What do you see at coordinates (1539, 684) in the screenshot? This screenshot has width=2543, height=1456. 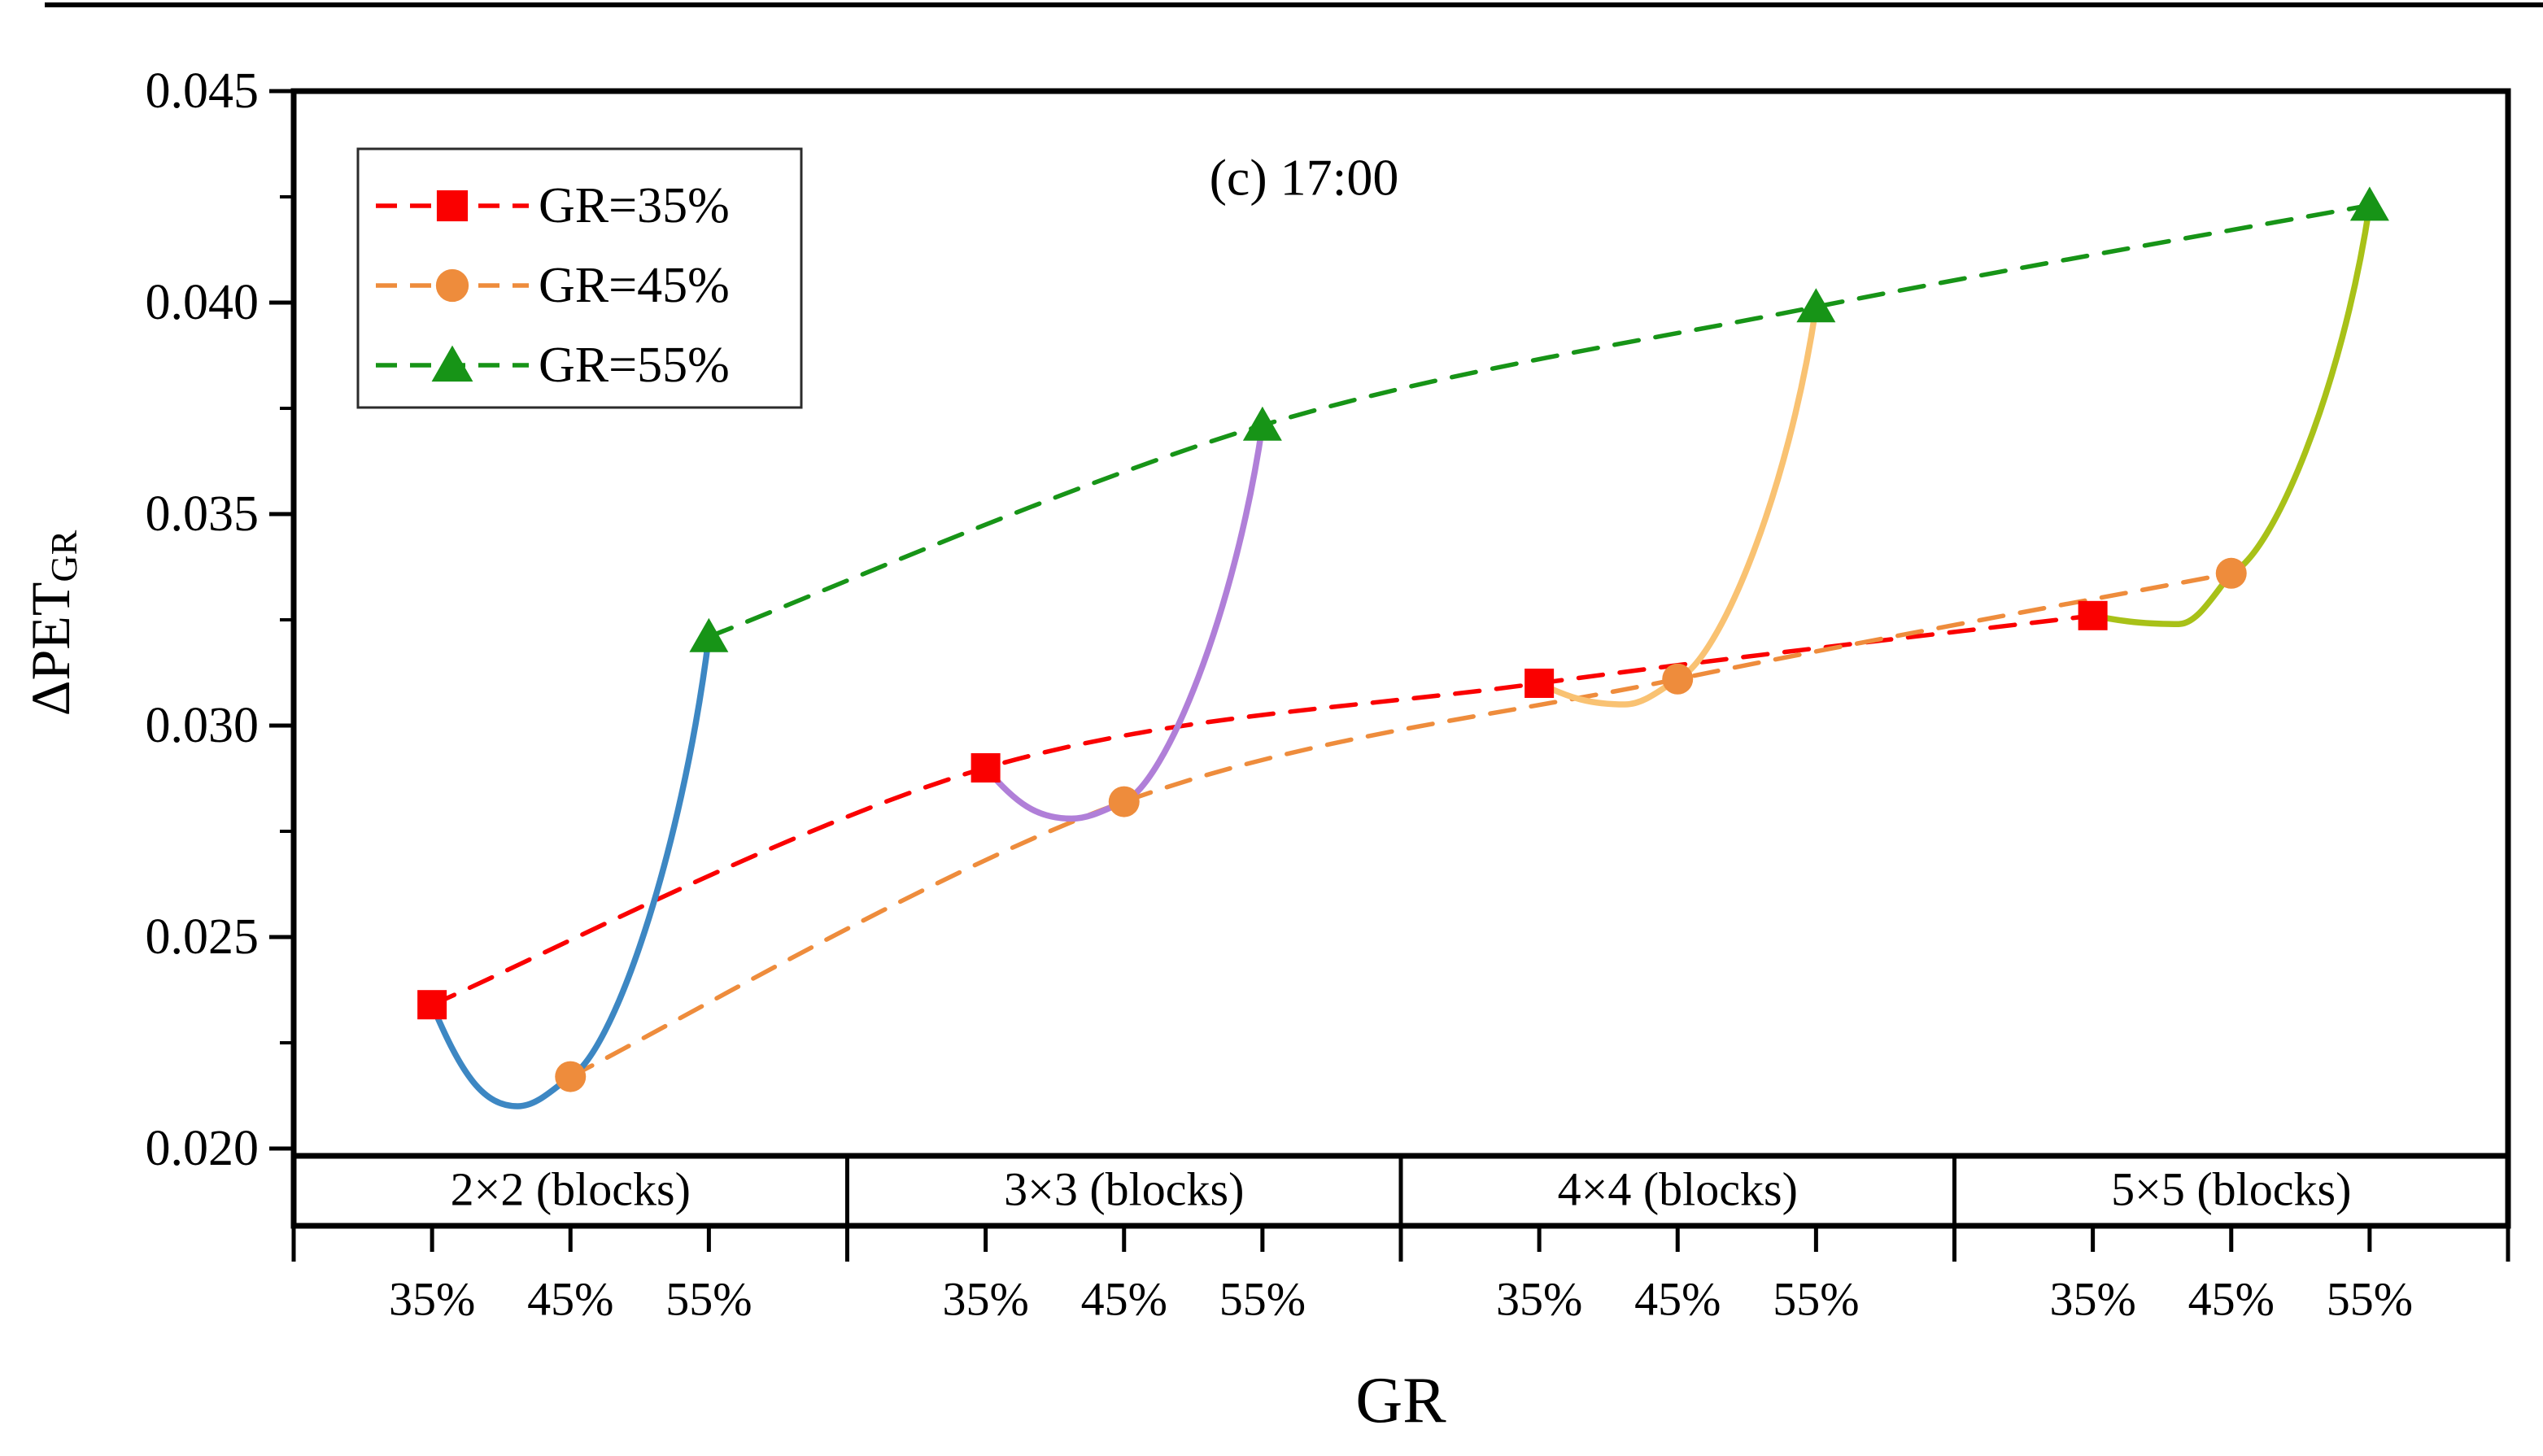 I see `marker-gr35-group3` at bounding box center [1539, 684].